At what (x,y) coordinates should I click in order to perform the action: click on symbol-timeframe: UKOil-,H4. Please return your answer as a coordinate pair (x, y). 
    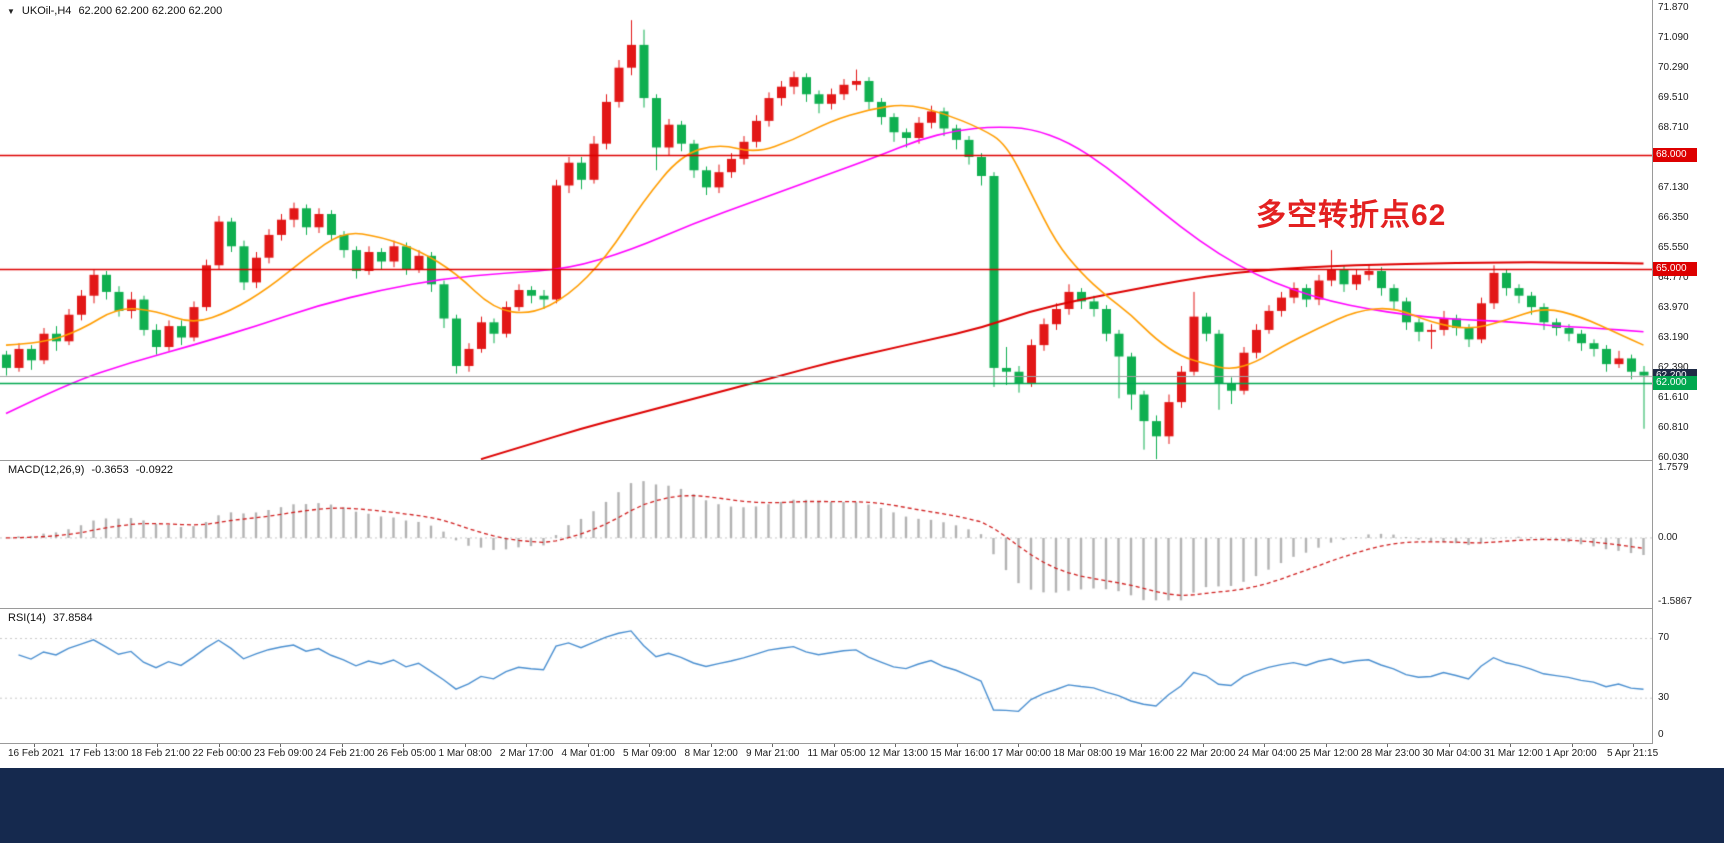
    Looking at the image, I should click on (46, 11).